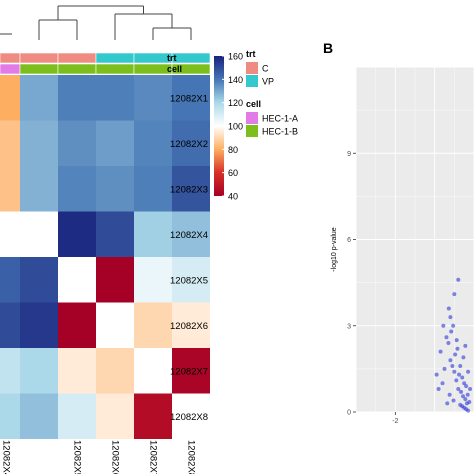 Image resolution: width=474 pixels, height=474 pixels. Describe the element at coordinates (280, 119) in the screenshot. I see `cell-legend-label: HEC-1-A` at that location.